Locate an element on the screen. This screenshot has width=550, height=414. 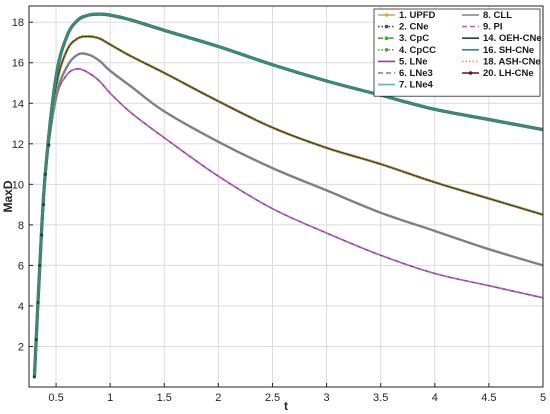
legend-label: 18. ASH-CNe is located at coordinates (512, 61).